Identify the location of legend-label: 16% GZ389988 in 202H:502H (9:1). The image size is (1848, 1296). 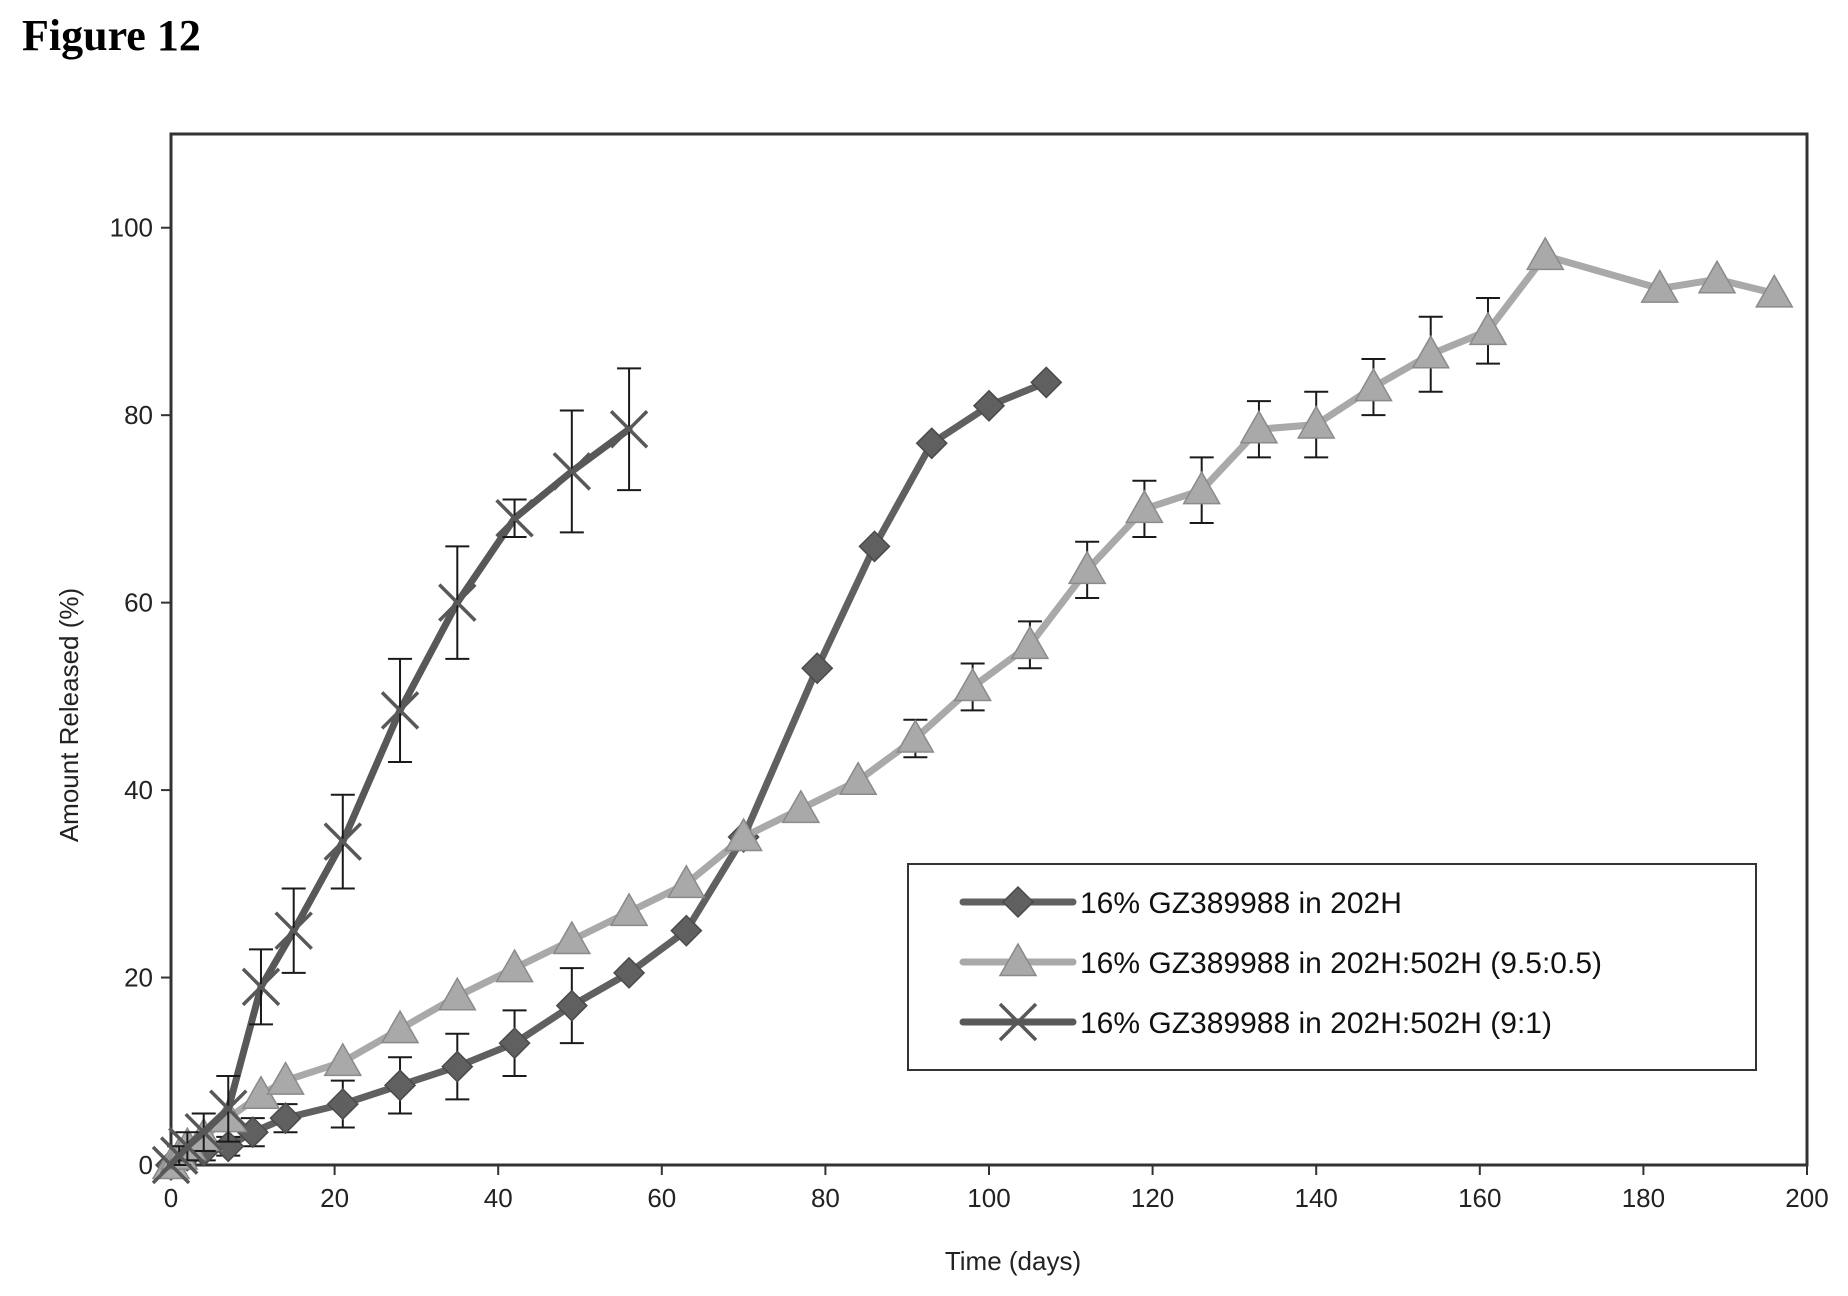
(1316, 1023).